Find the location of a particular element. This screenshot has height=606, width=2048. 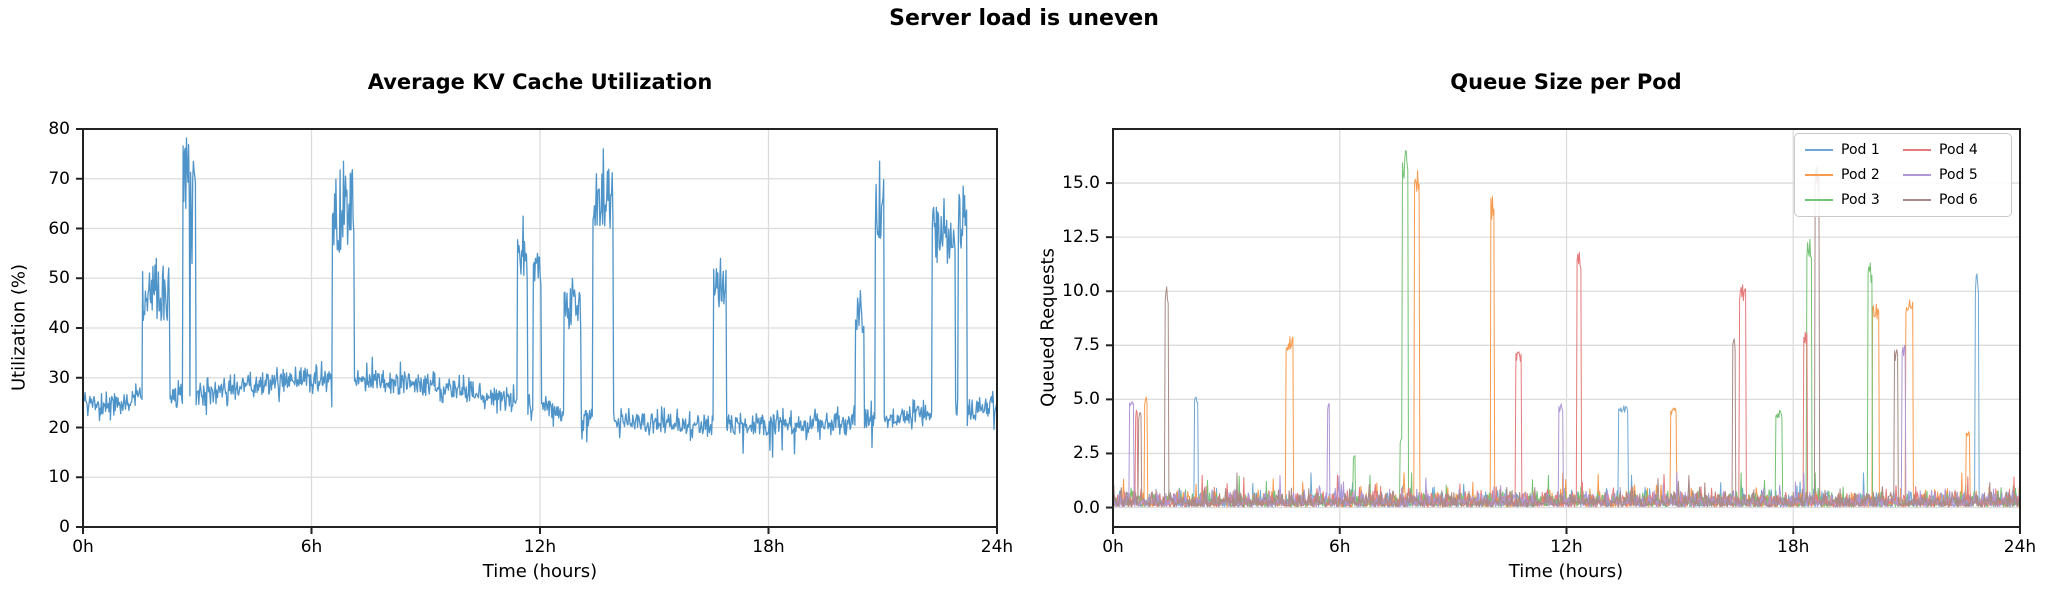

y-tick-label: 70 is located at coordinates (59, 178).